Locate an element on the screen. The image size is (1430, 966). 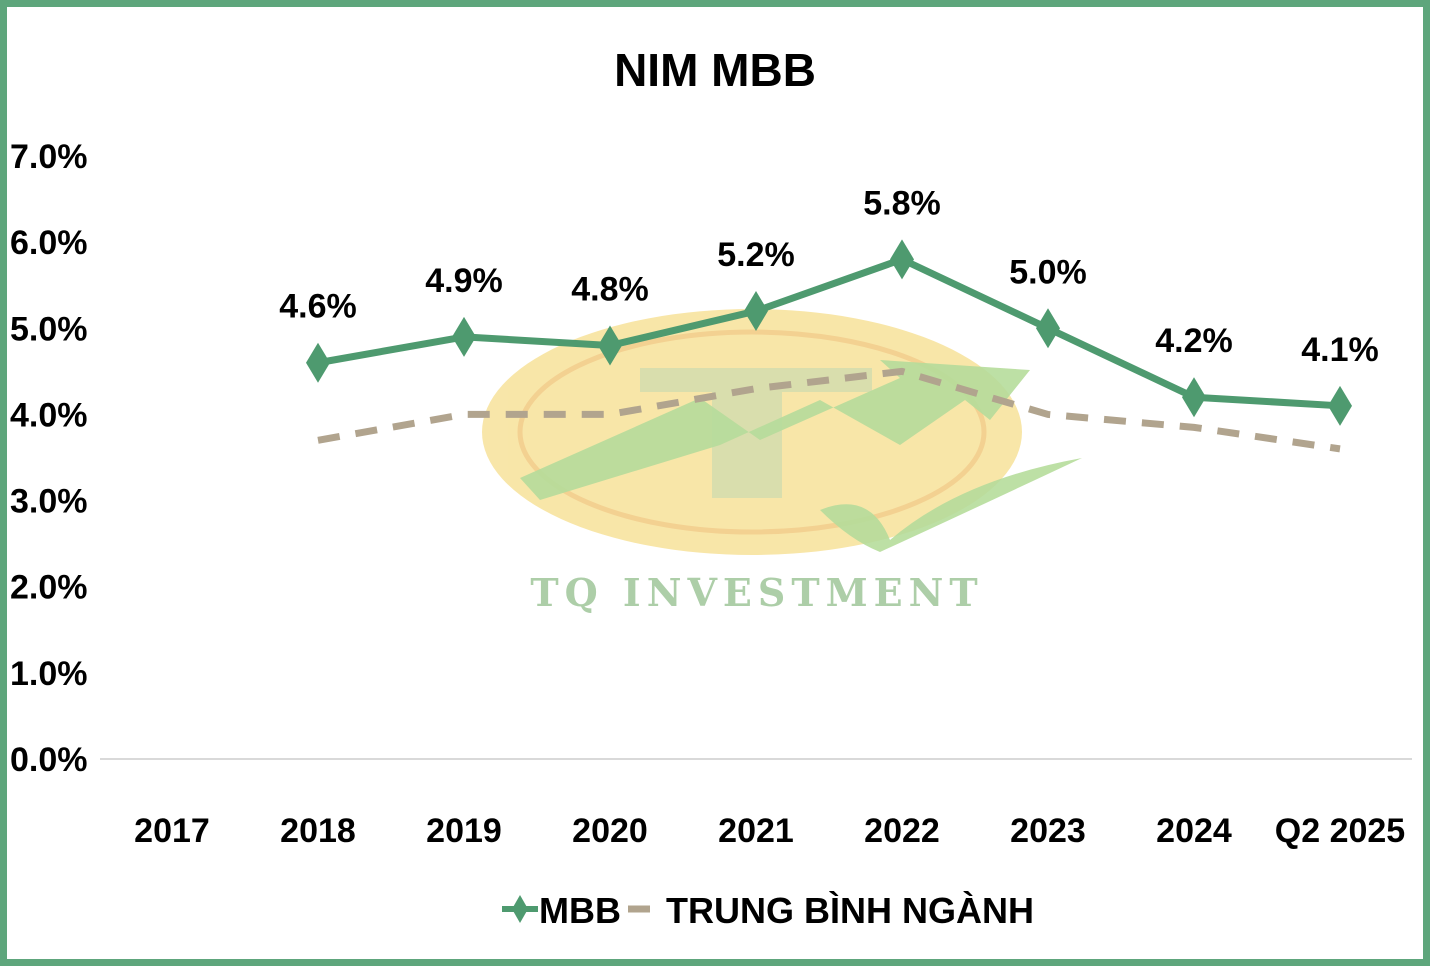
watermark-logo: TQ INVESTMENT is located at coordinates (782, 462).